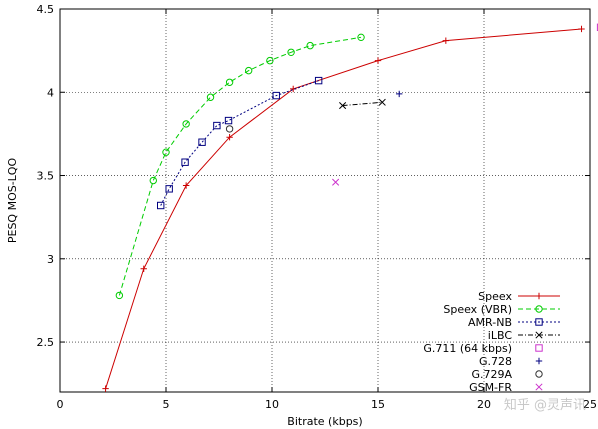 The width and height of the screenshot is (598, 429). I want to click on legend-label: AMR-NB, so click(490, 322).